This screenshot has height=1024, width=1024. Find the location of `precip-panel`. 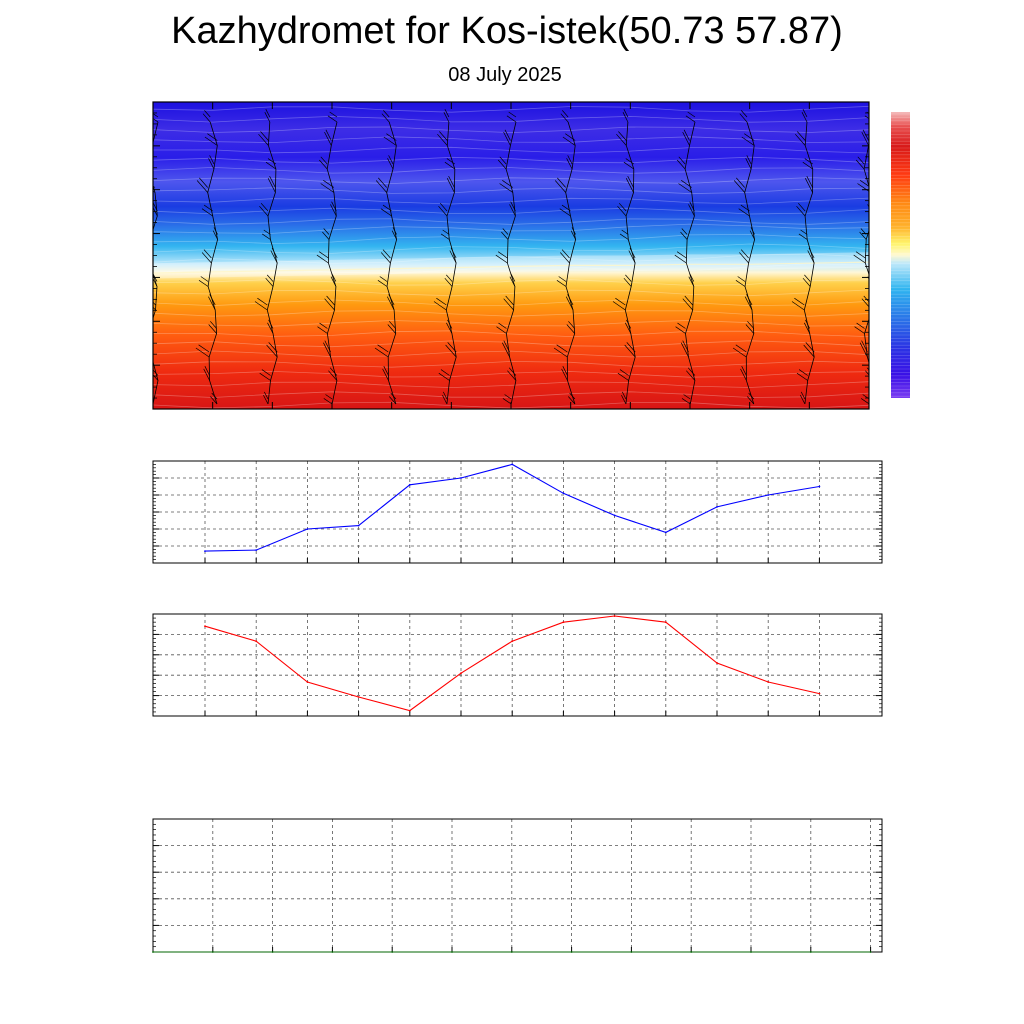

precip-panel is located at coordinates (517, 885).